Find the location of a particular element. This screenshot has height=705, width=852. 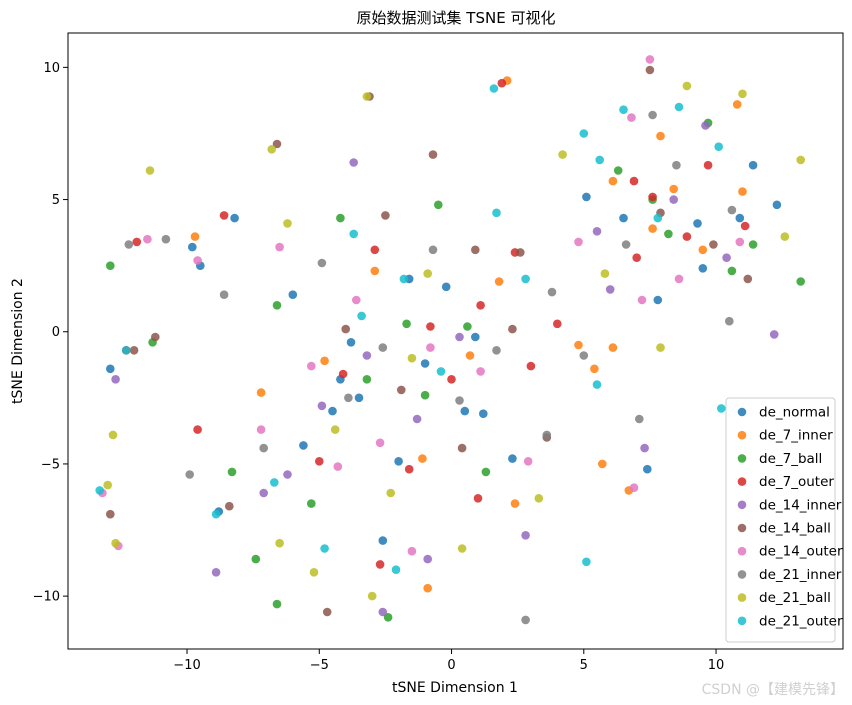

legend-item-de_normal: de_normal is located at coordinates (783, 413).